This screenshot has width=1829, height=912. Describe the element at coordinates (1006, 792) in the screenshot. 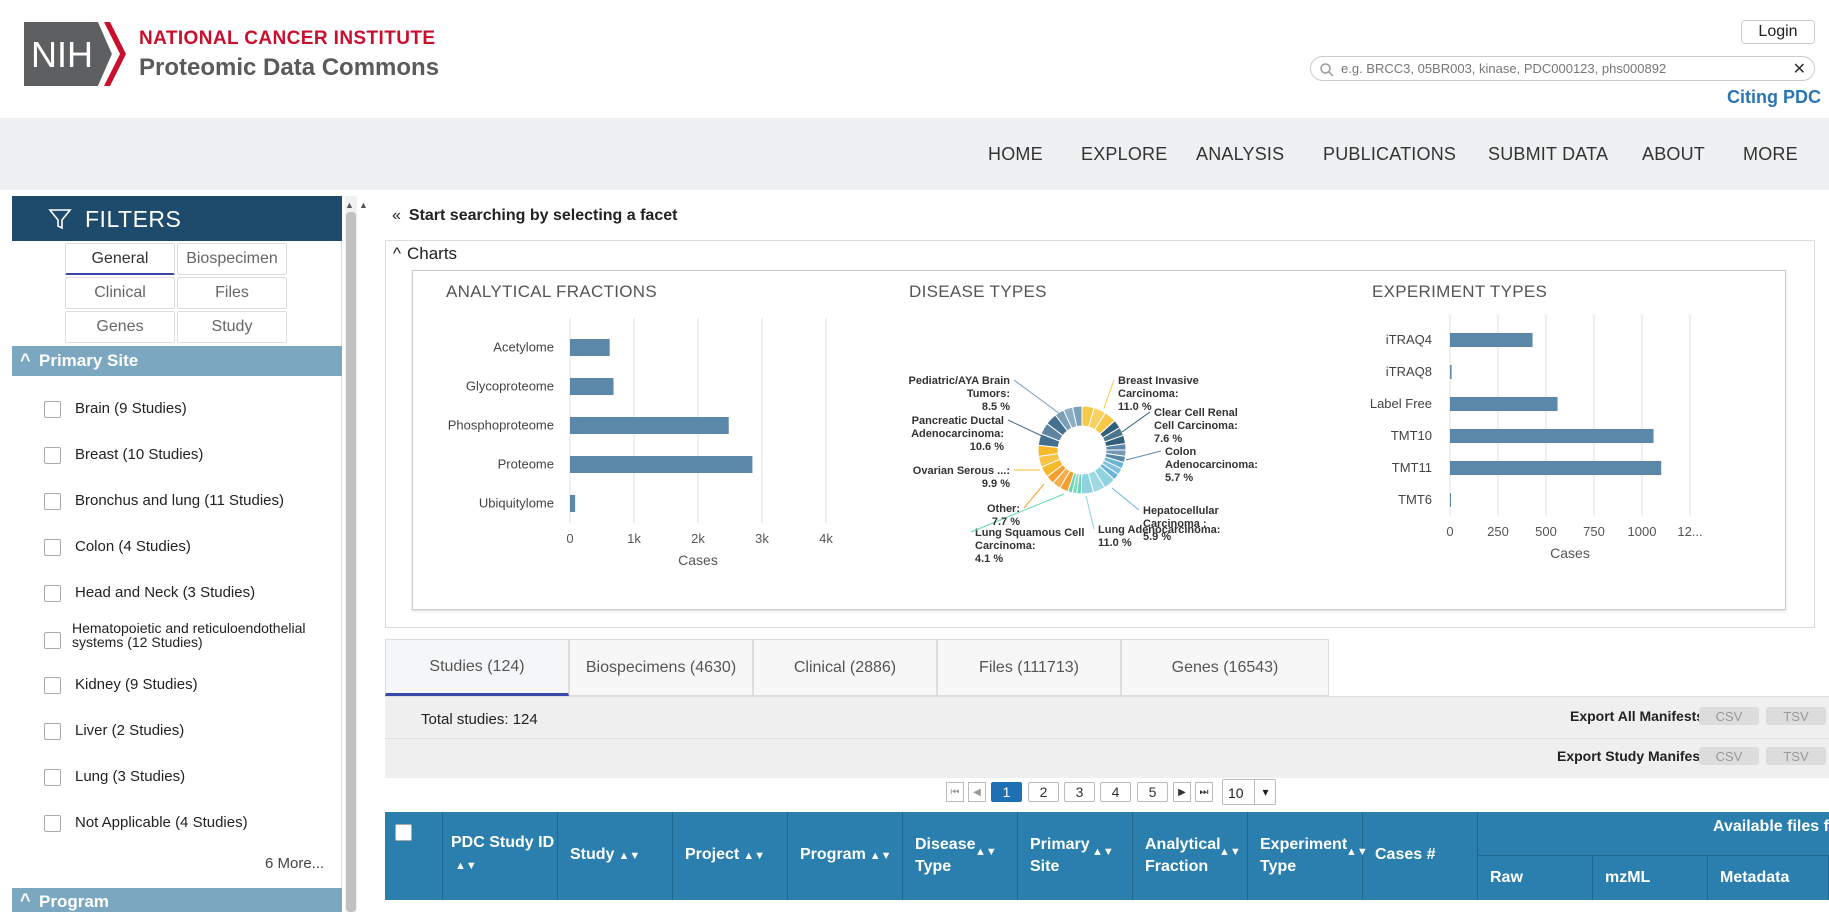

I see `page-button-1: 1` at that location.